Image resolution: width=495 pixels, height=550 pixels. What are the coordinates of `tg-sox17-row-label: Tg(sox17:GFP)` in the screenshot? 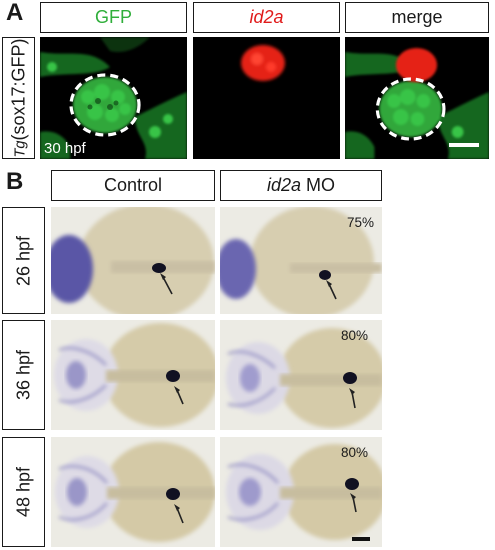 It's located at (18, 98).